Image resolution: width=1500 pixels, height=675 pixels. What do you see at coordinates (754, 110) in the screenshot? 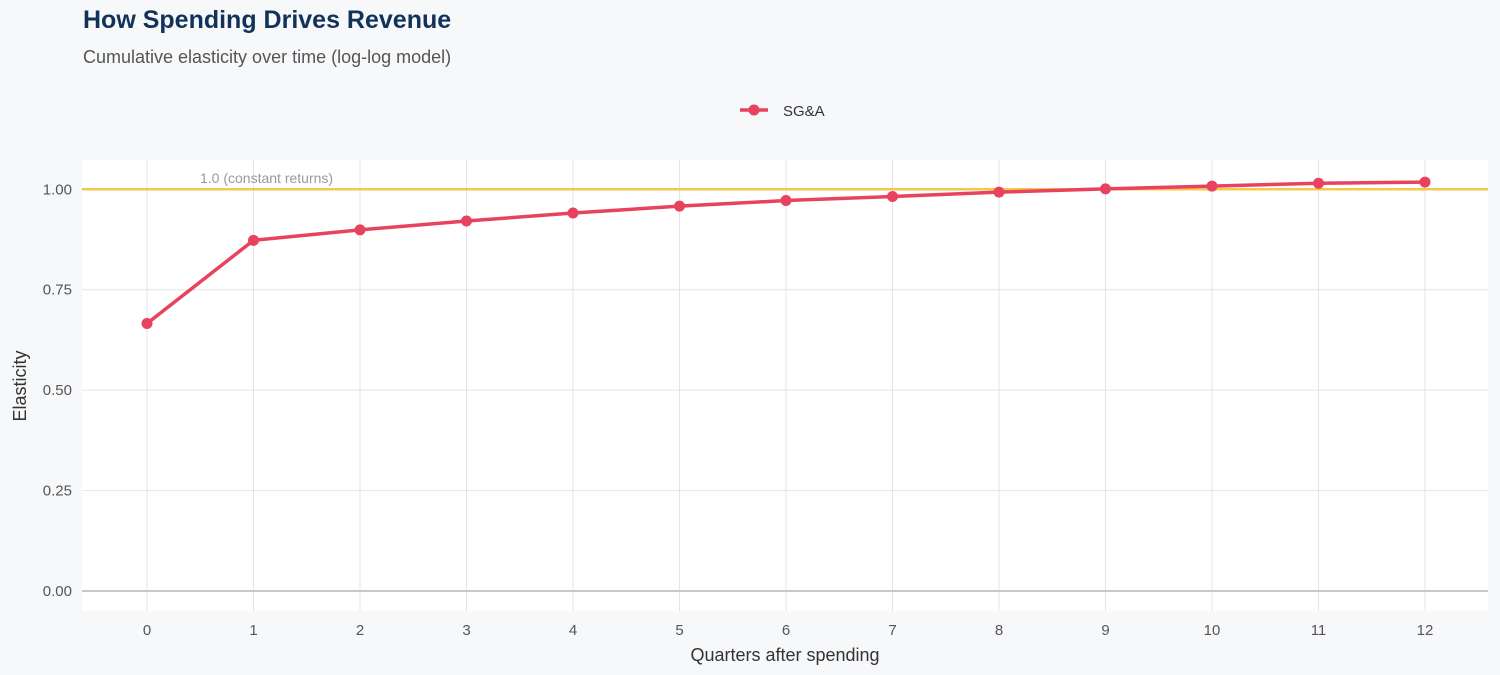
I see `legend-marker` at bounding box center [754, 110].